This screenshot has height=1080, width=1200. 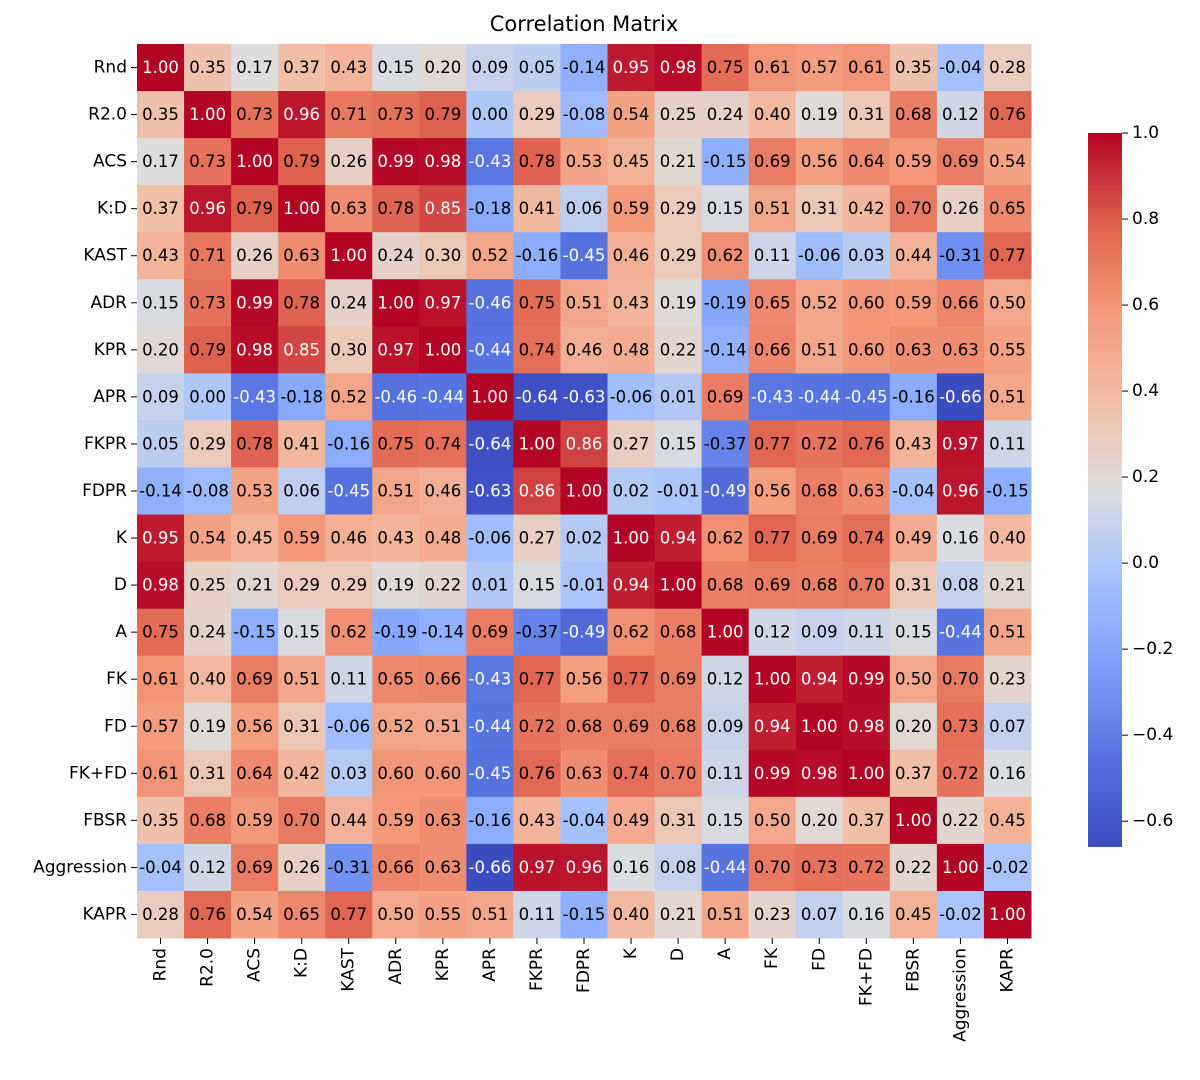 I want to click on cell-label: 0.59, so click(x=913, y=161).